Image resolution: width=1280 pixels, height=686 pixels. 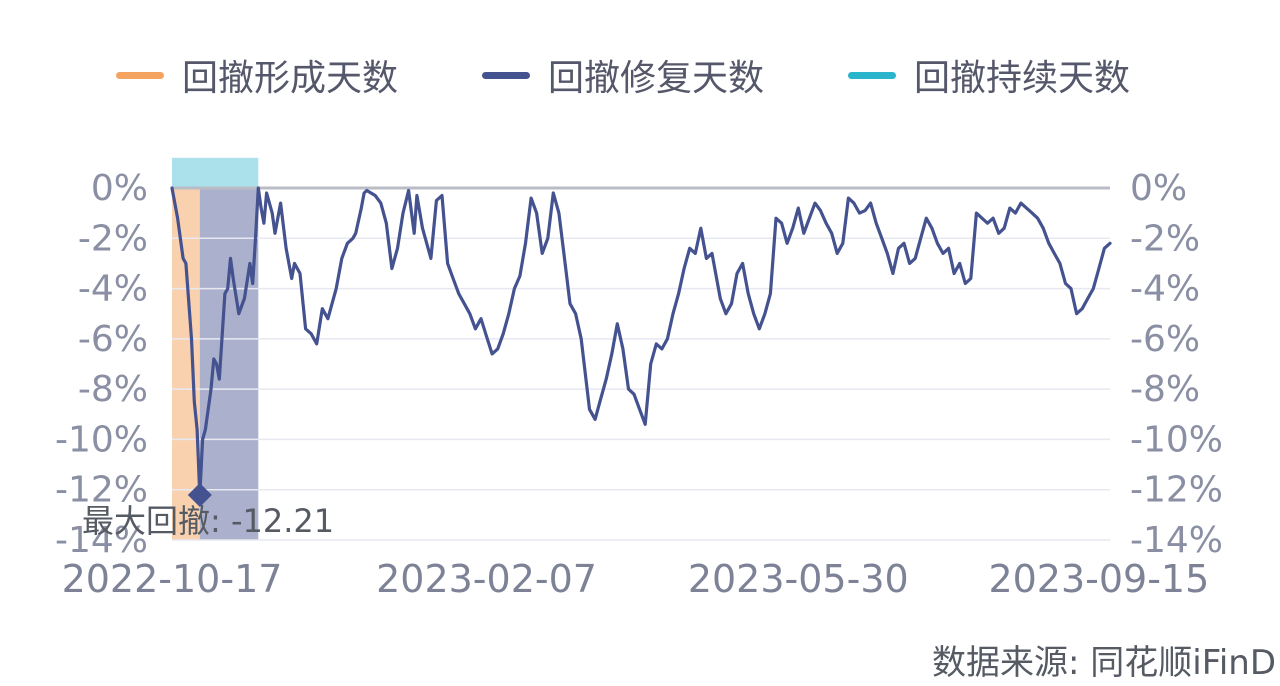 I want to click on x-tick-label: 2023-02-07, so click(x=486, y=579).